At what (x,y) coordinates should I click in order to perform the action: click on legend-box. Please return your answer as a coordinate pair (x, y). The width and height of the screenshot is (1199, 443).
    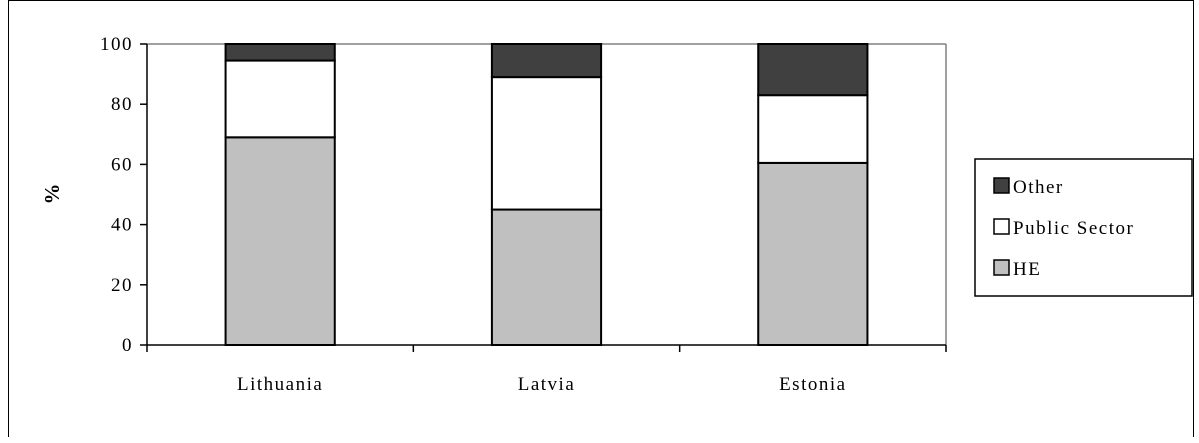
    Looking at the image, I should click on (1083, 227).